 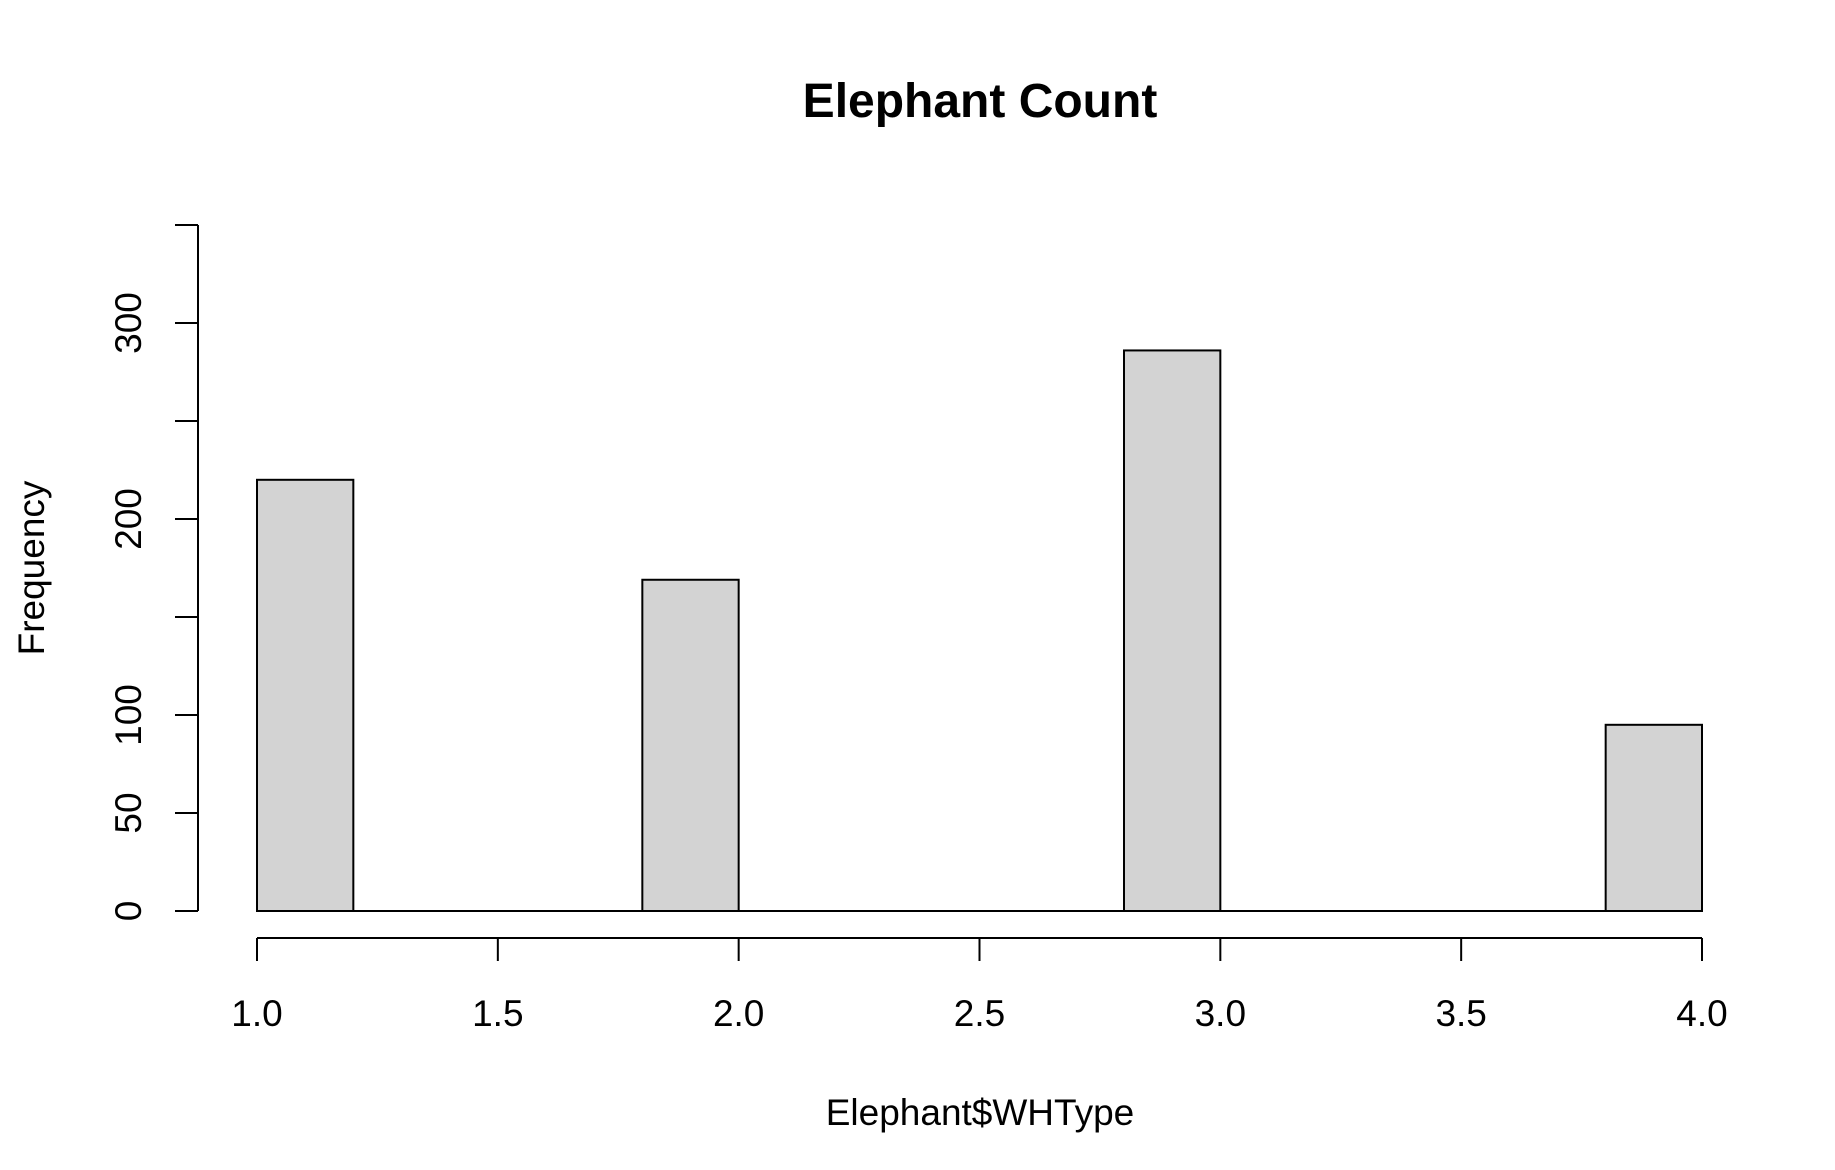 What do you see at coordinates (738, 1013) in the screenshot?
I see `x-tick-label-2: 2.0` at bounding box center [738, 1013].